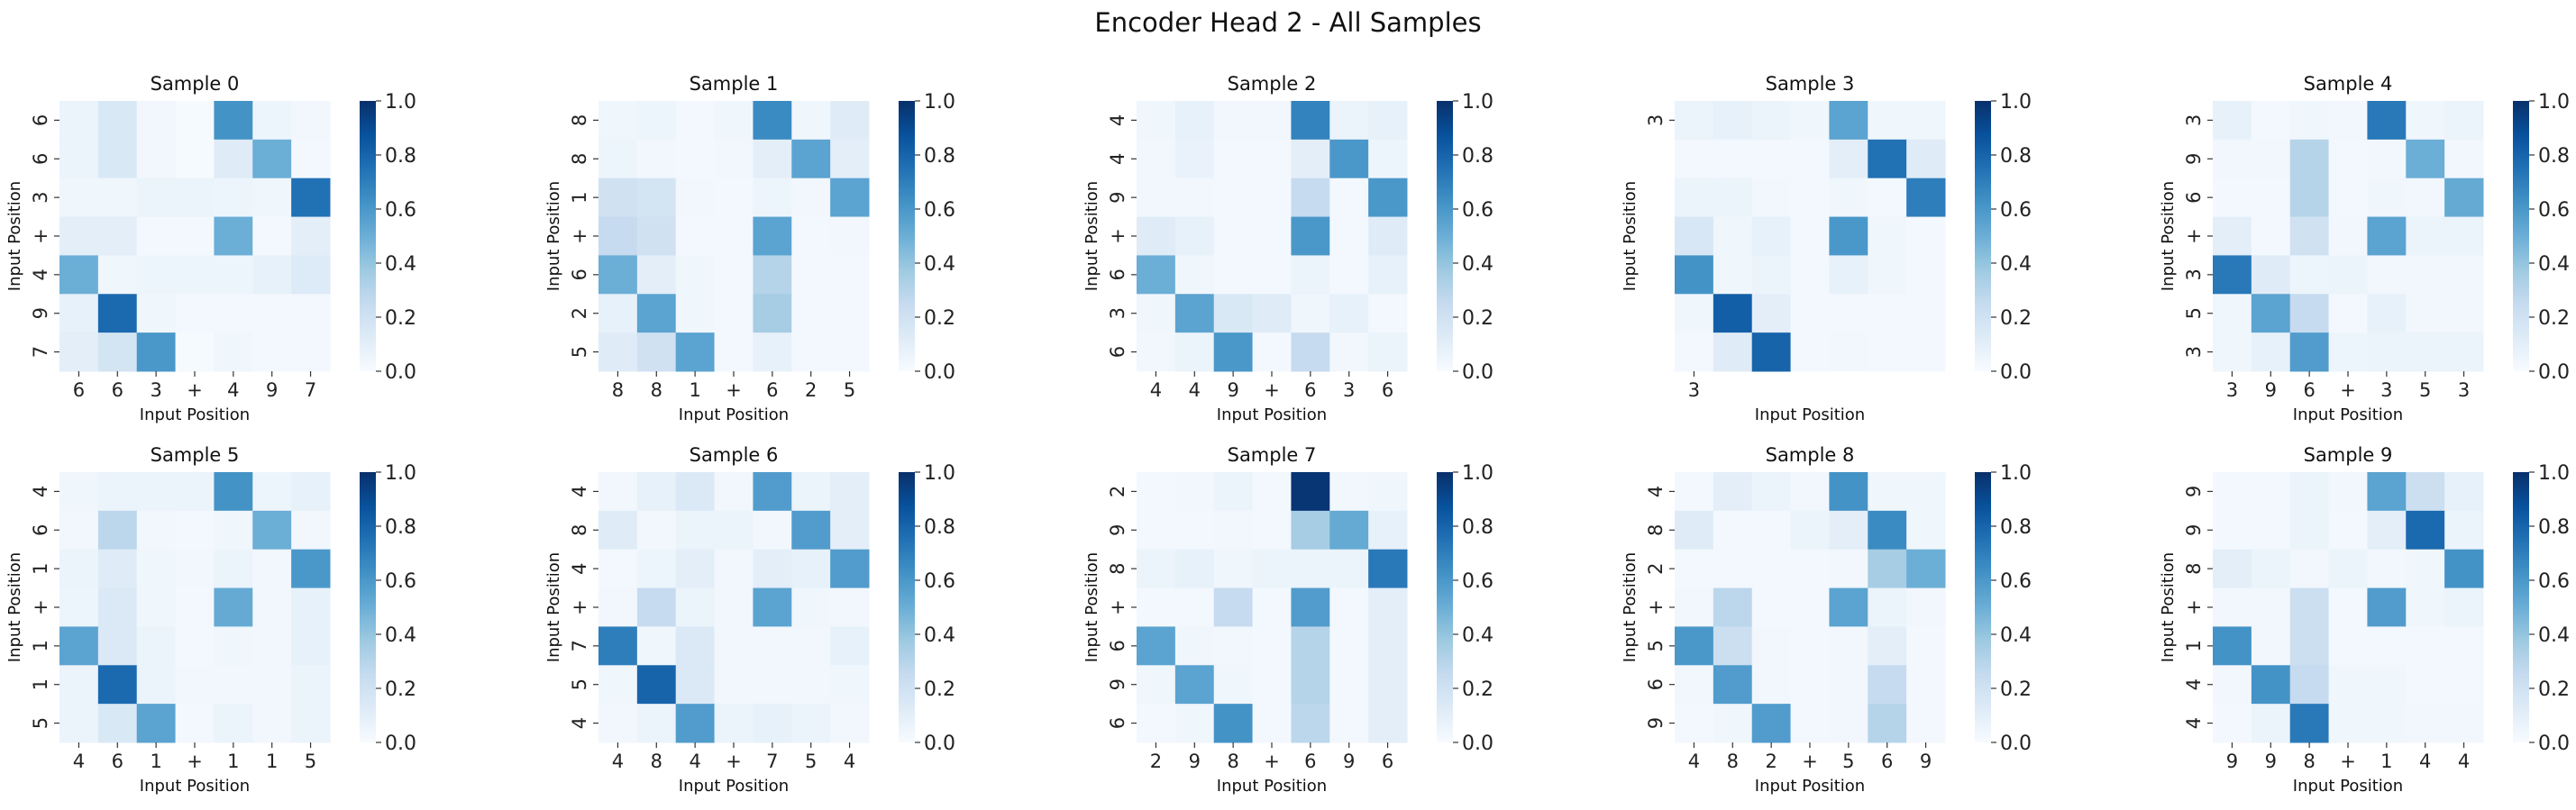 This screenshot has height=810, width=2576. Describe the element at coordinates (579, 313) in the screenshot. I see `y-tick-label: 2` at that location.